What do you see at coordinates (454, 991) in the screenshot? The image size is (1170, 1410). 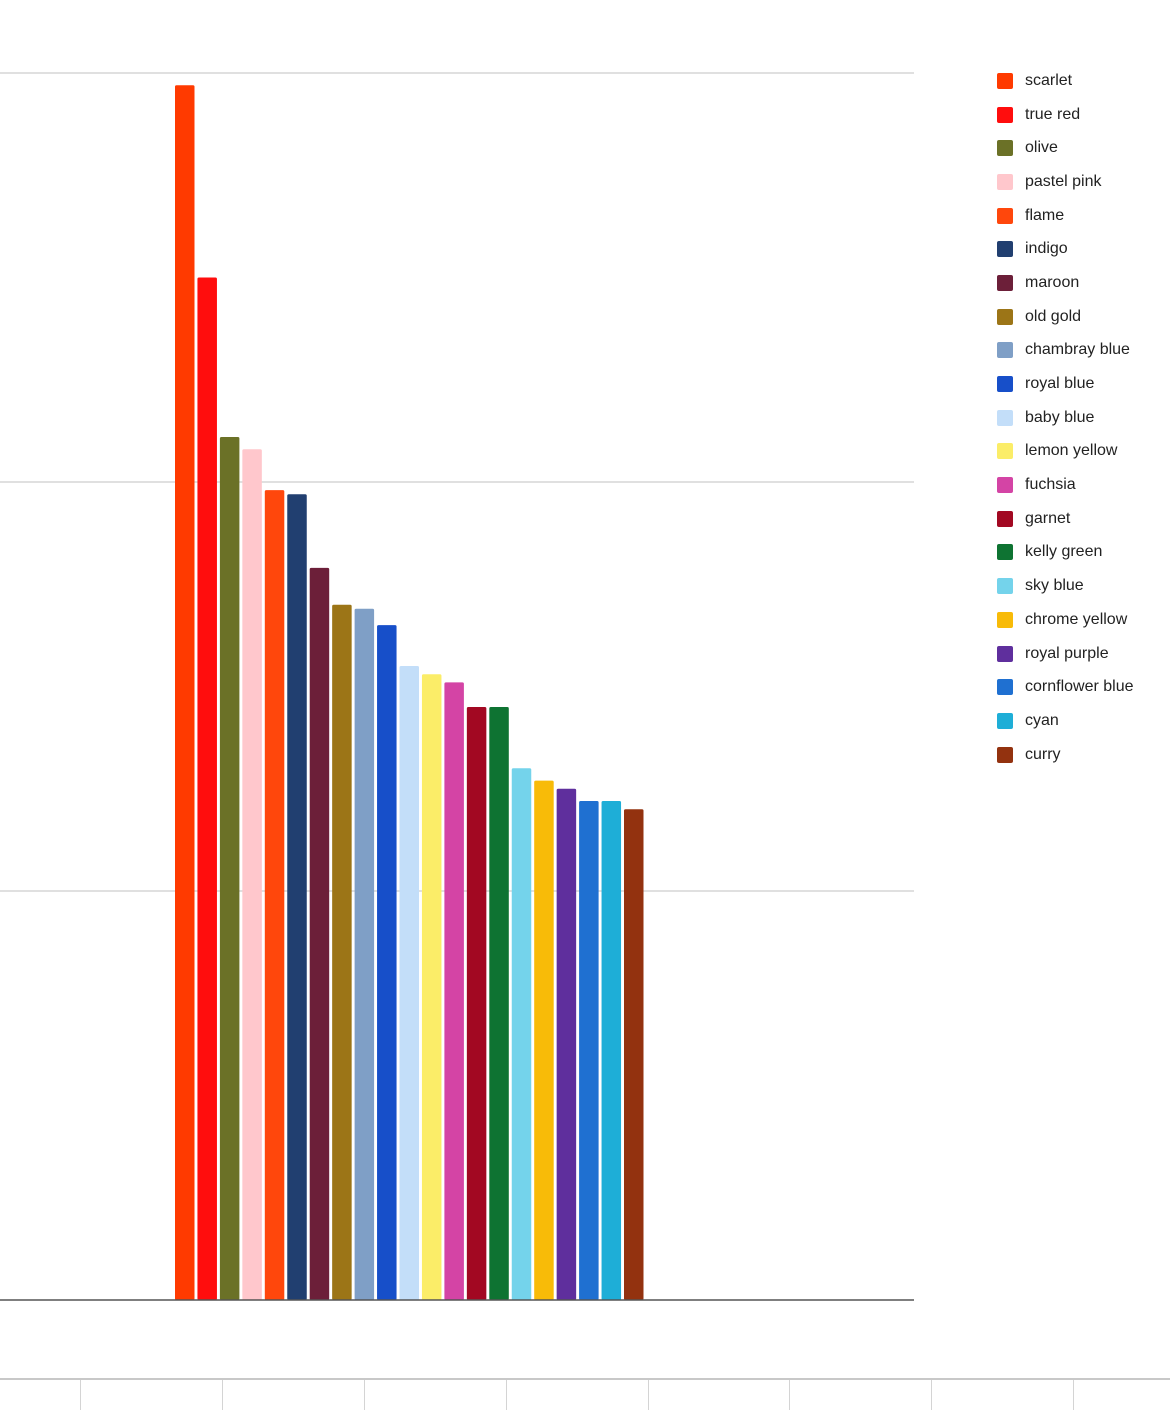 I see `bar-fuchsia` at bounding box center [454, 991].